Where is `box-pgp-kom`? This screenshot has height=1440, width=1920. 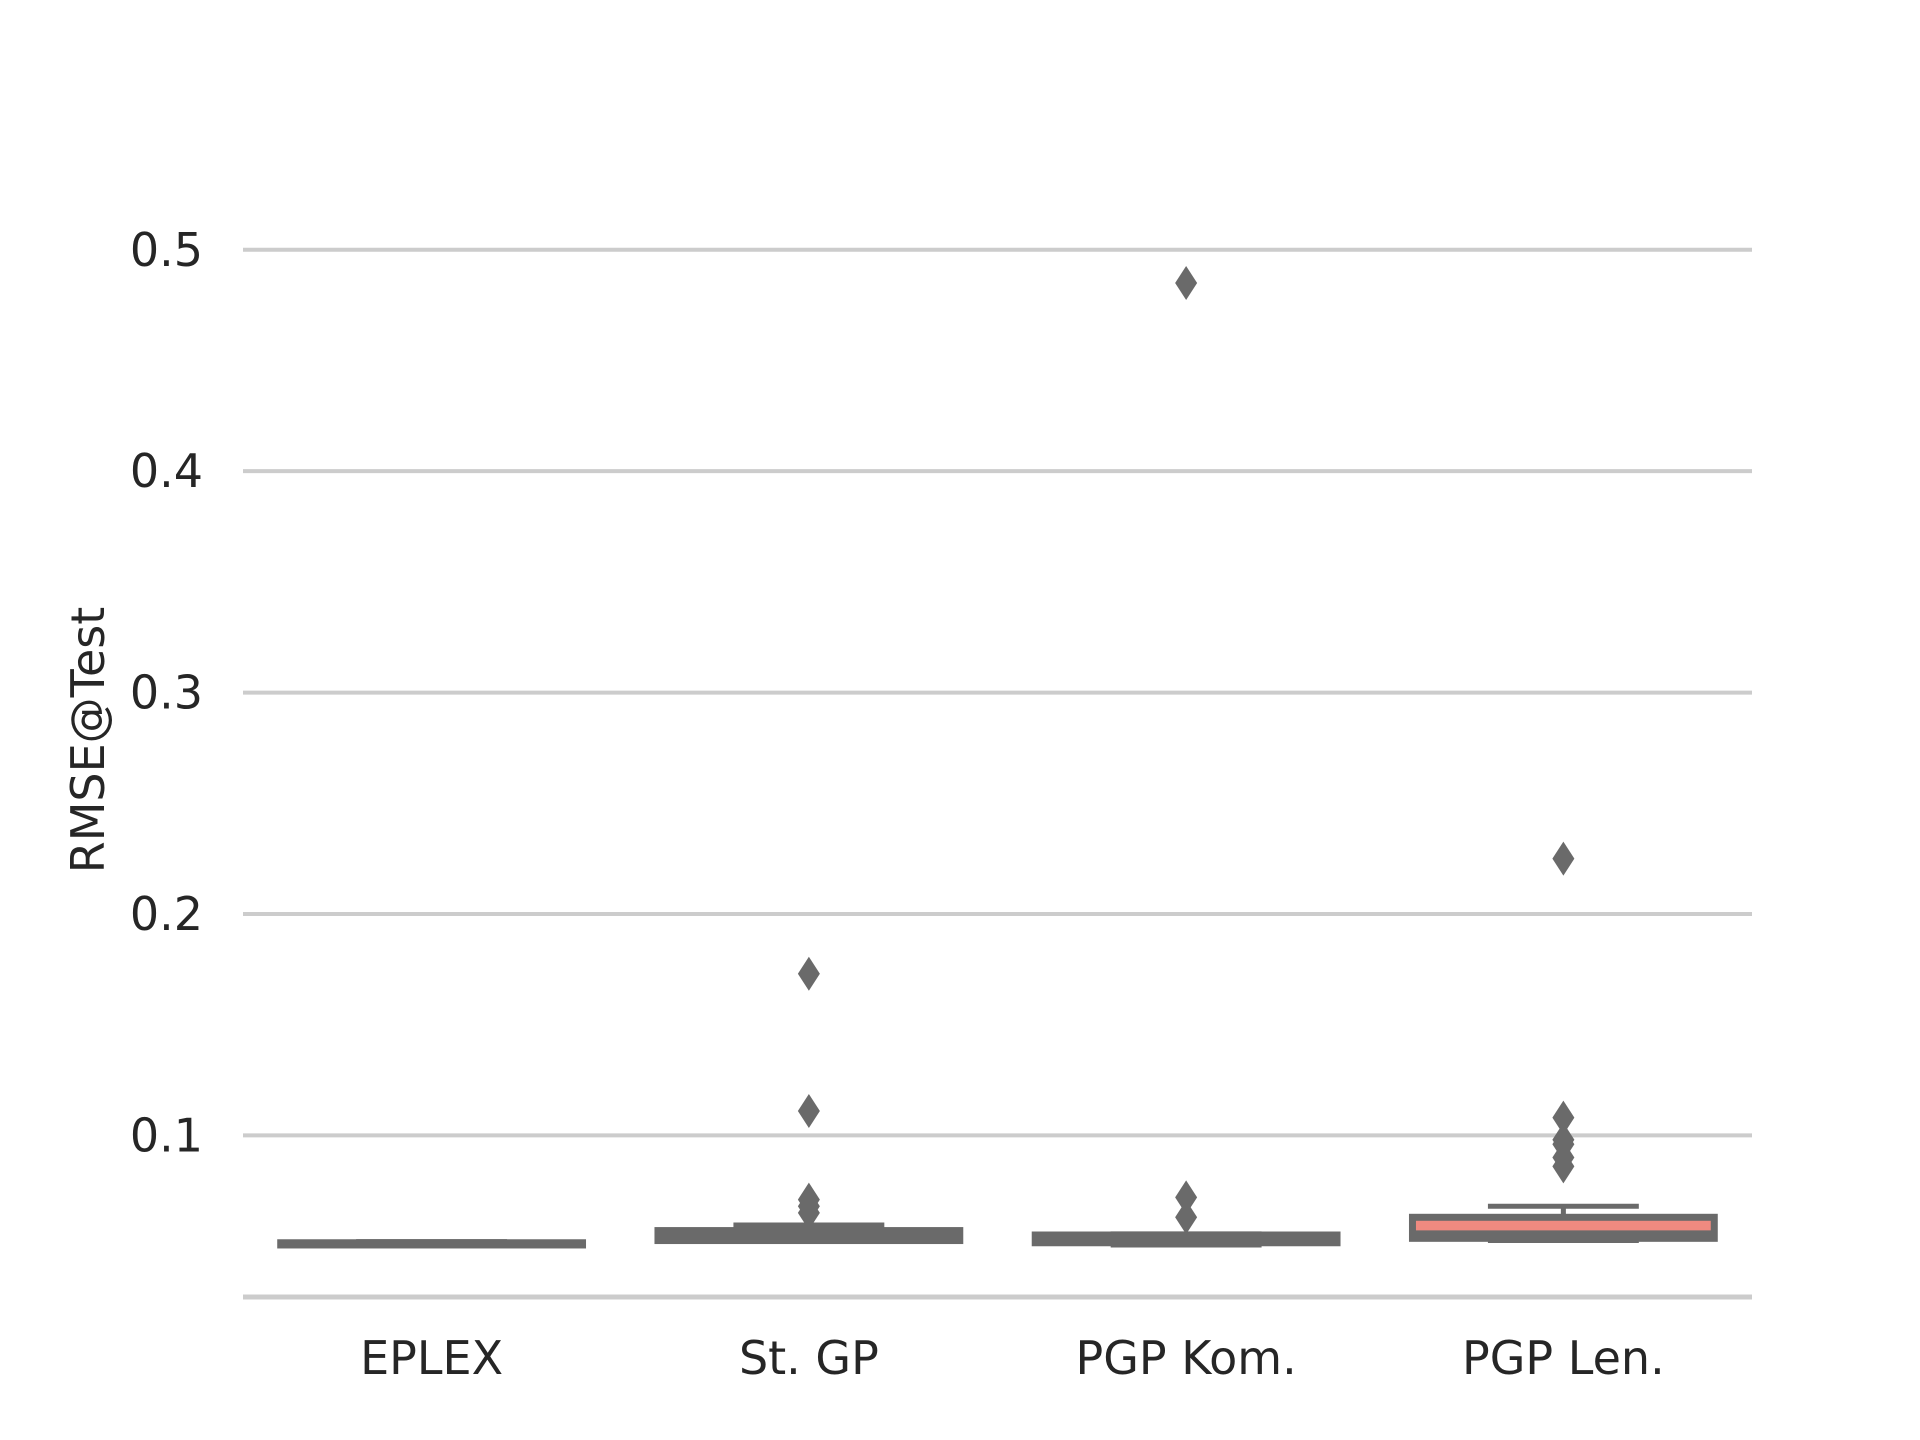
box-pgp-kom is located at coordinates (1186, 756).